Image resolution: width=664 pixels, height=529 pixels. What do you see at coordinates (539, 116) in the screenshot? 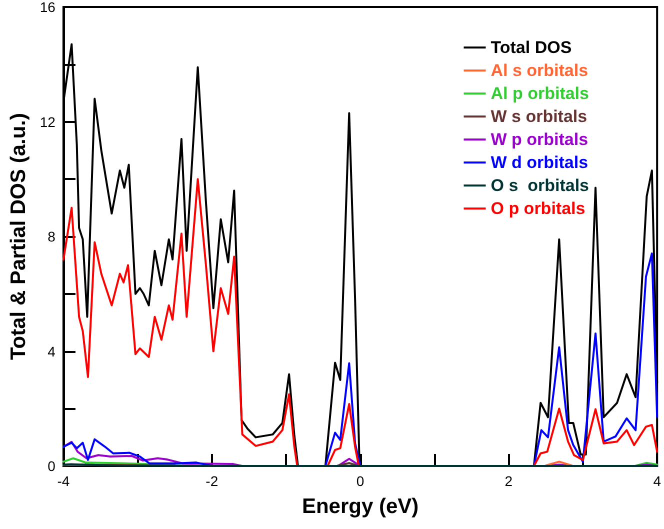
I see `legend-label: W s orbitals` at bounding box center [539, 116].